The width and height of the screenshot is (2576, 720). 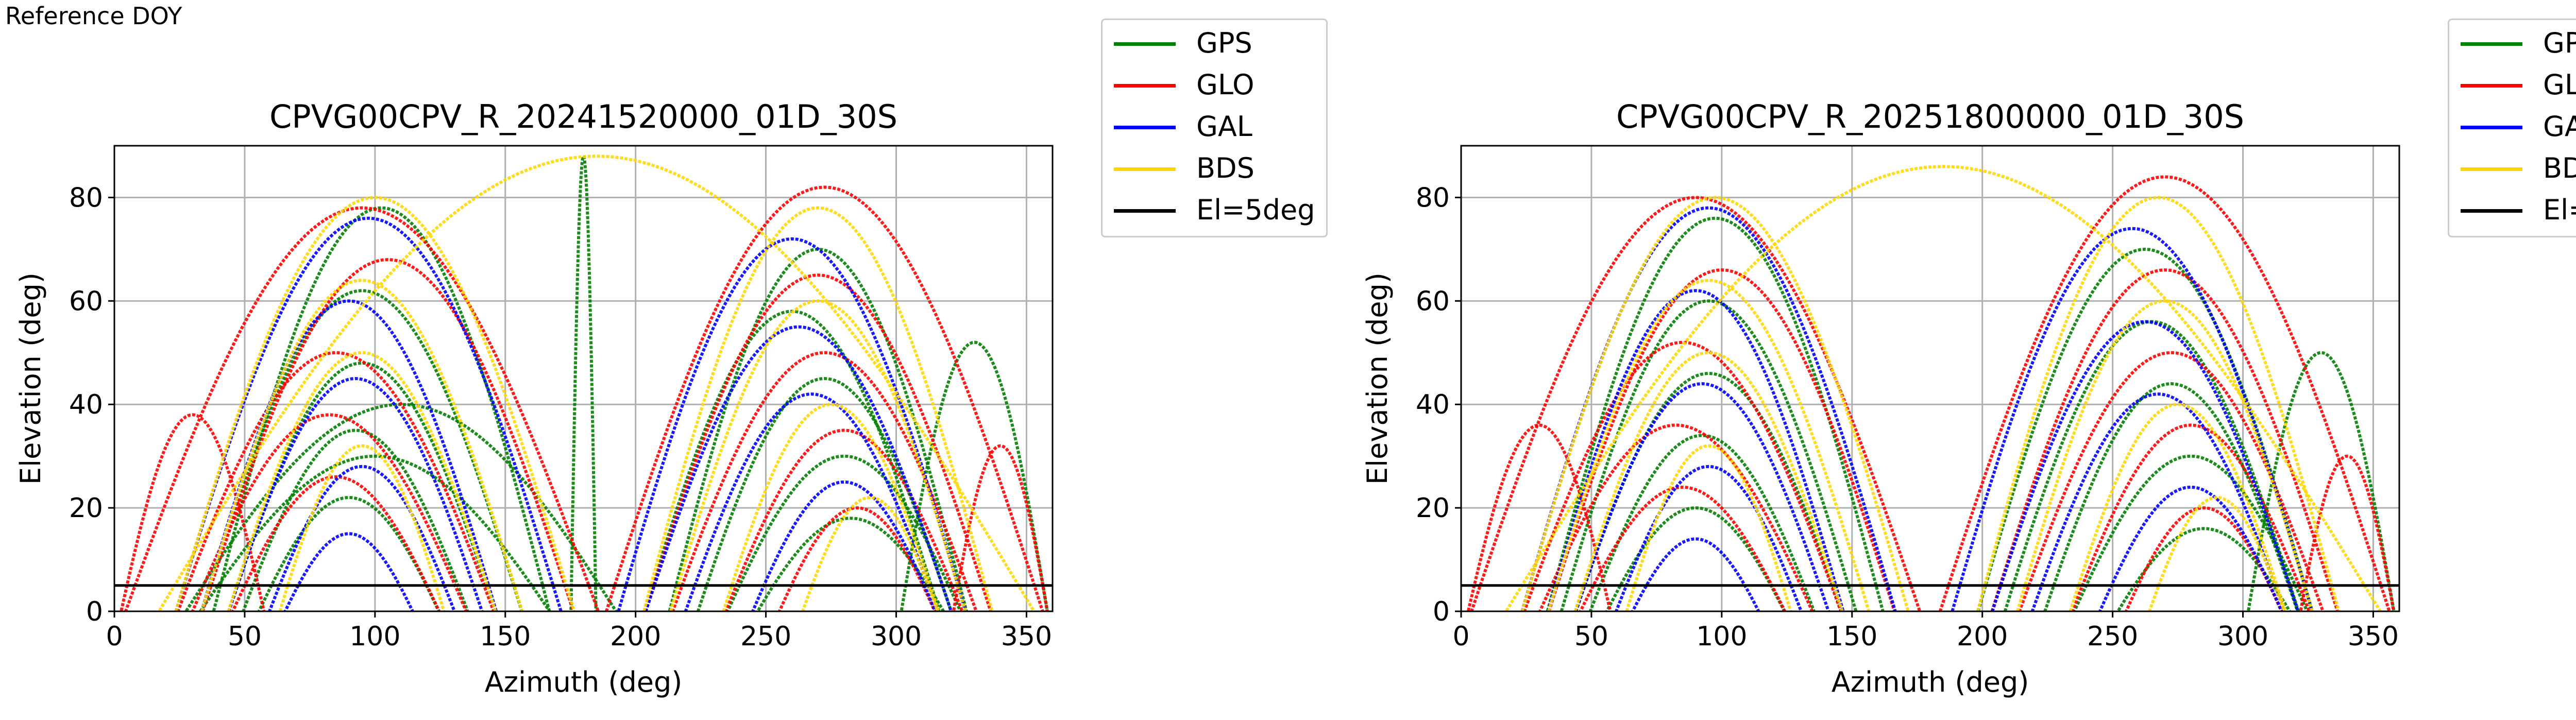 I want to click on x-tick-label: 150, so click(x=505, y=636).